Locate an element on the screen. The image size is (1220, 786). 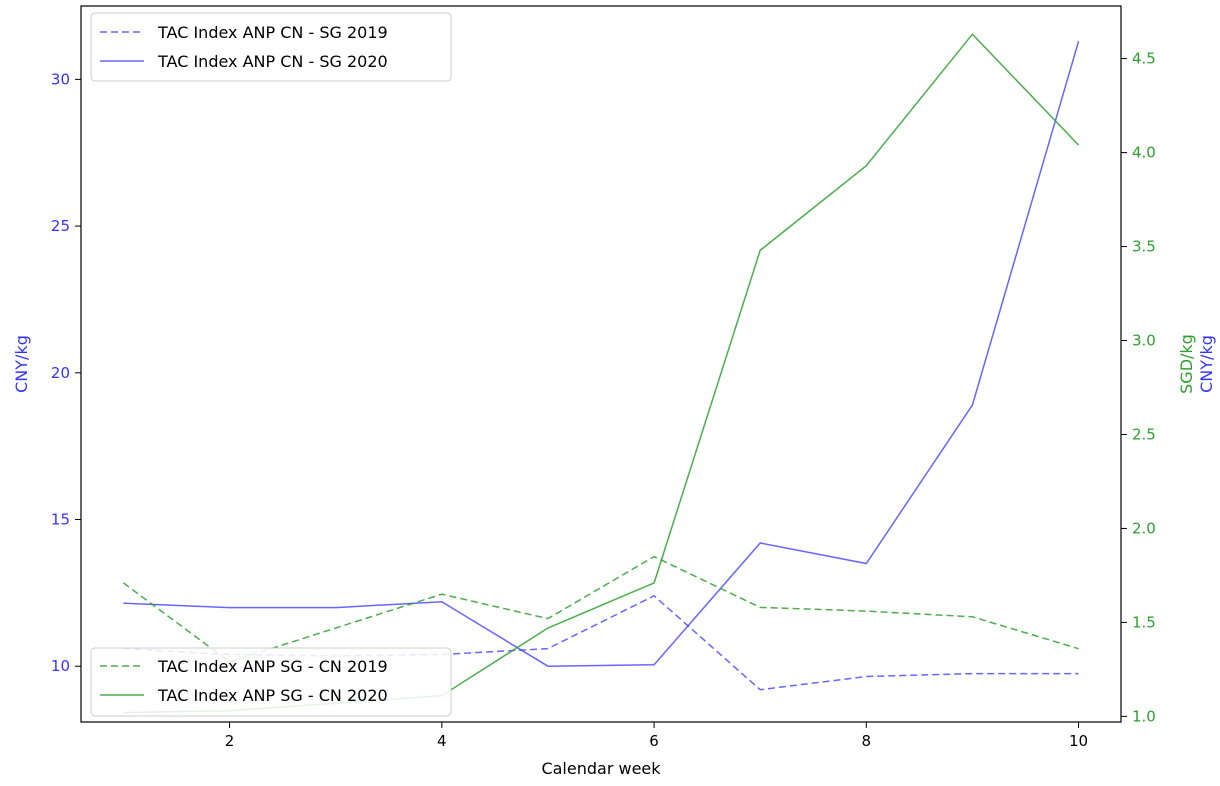
x-axis: 2 4 6 8 10 is located at coordinates (656, 736).